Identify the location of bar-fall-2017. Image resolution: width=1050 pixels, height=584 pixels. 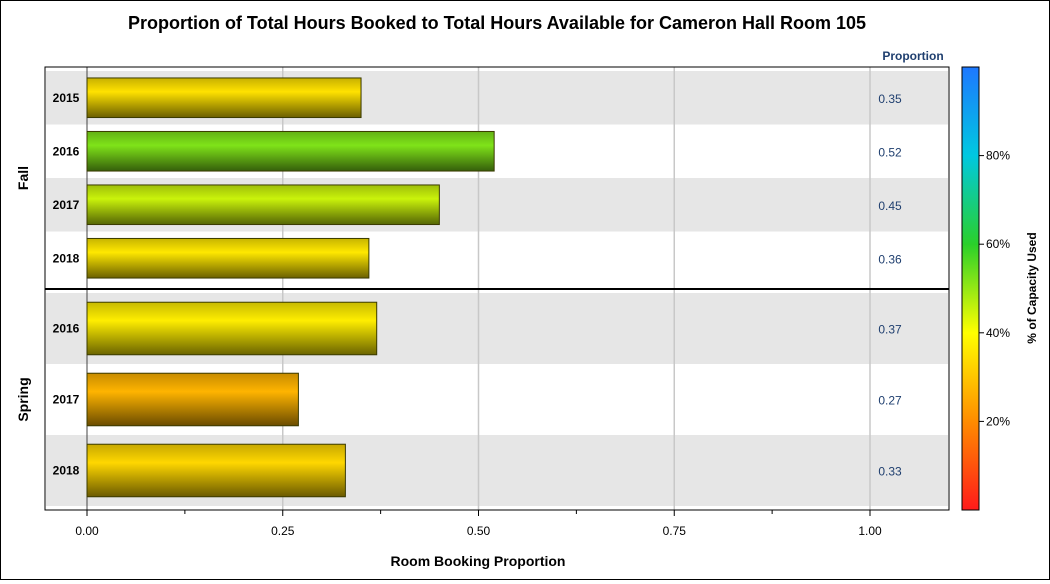
(263, 205).